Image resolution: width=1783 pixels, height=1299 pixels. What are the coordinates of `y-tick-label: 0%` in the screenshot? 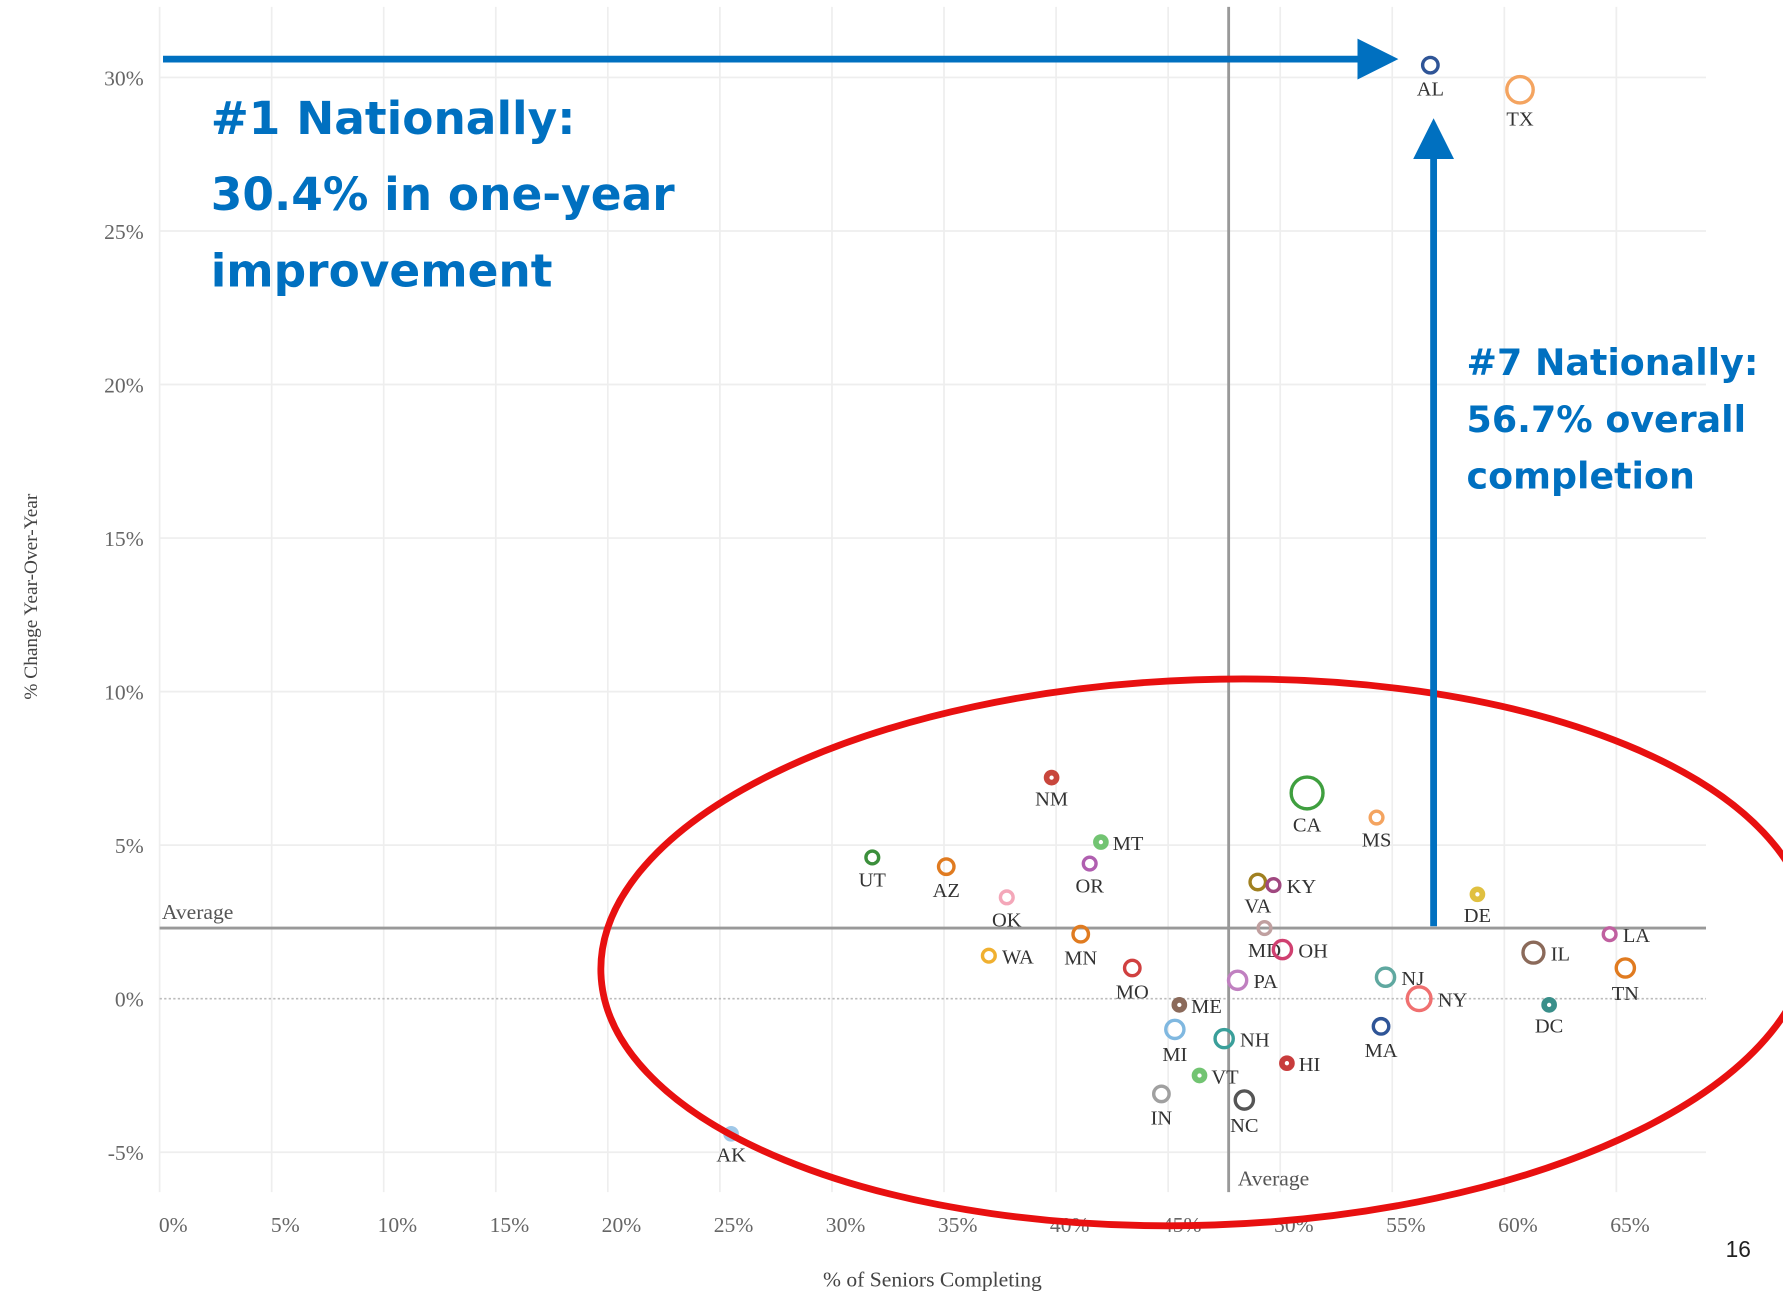 It's located at (129, 1000).